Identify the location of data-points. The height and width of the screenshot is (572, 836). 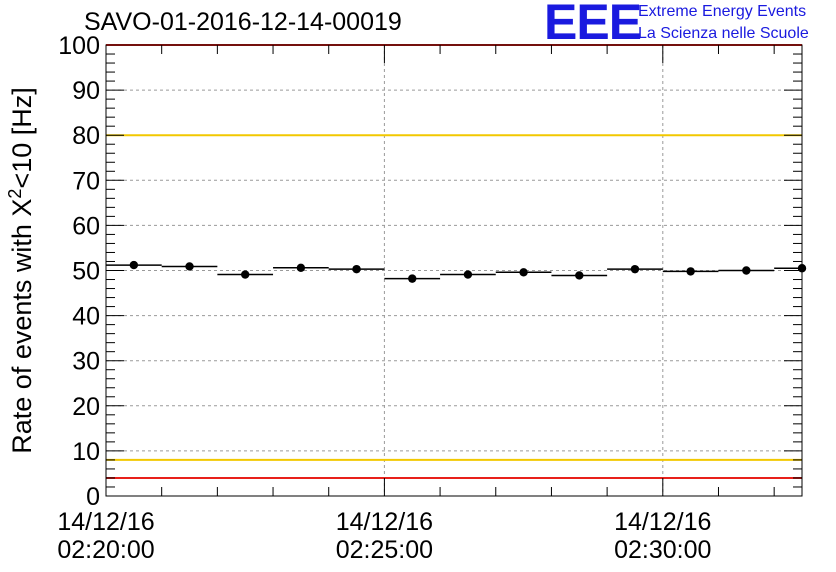
(456, 271).